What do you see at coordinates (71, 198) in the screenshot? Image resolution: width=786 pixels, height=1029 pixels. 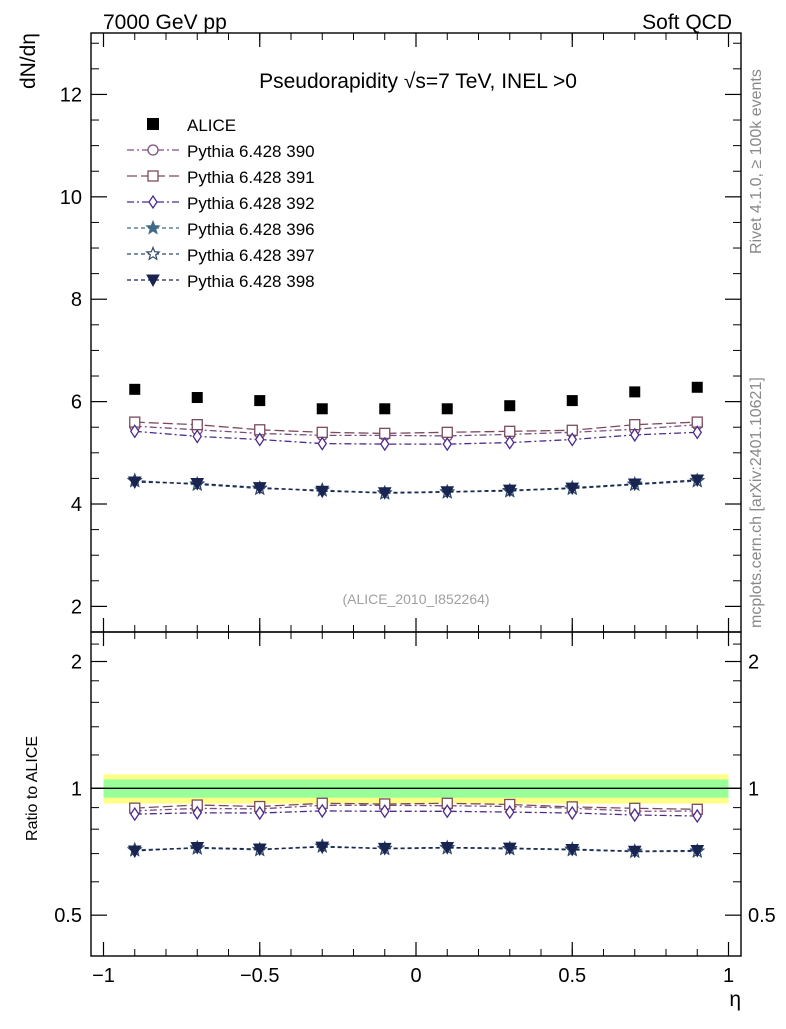 I see `y-tick-label-main: 10` at bounding box center [71, 198].